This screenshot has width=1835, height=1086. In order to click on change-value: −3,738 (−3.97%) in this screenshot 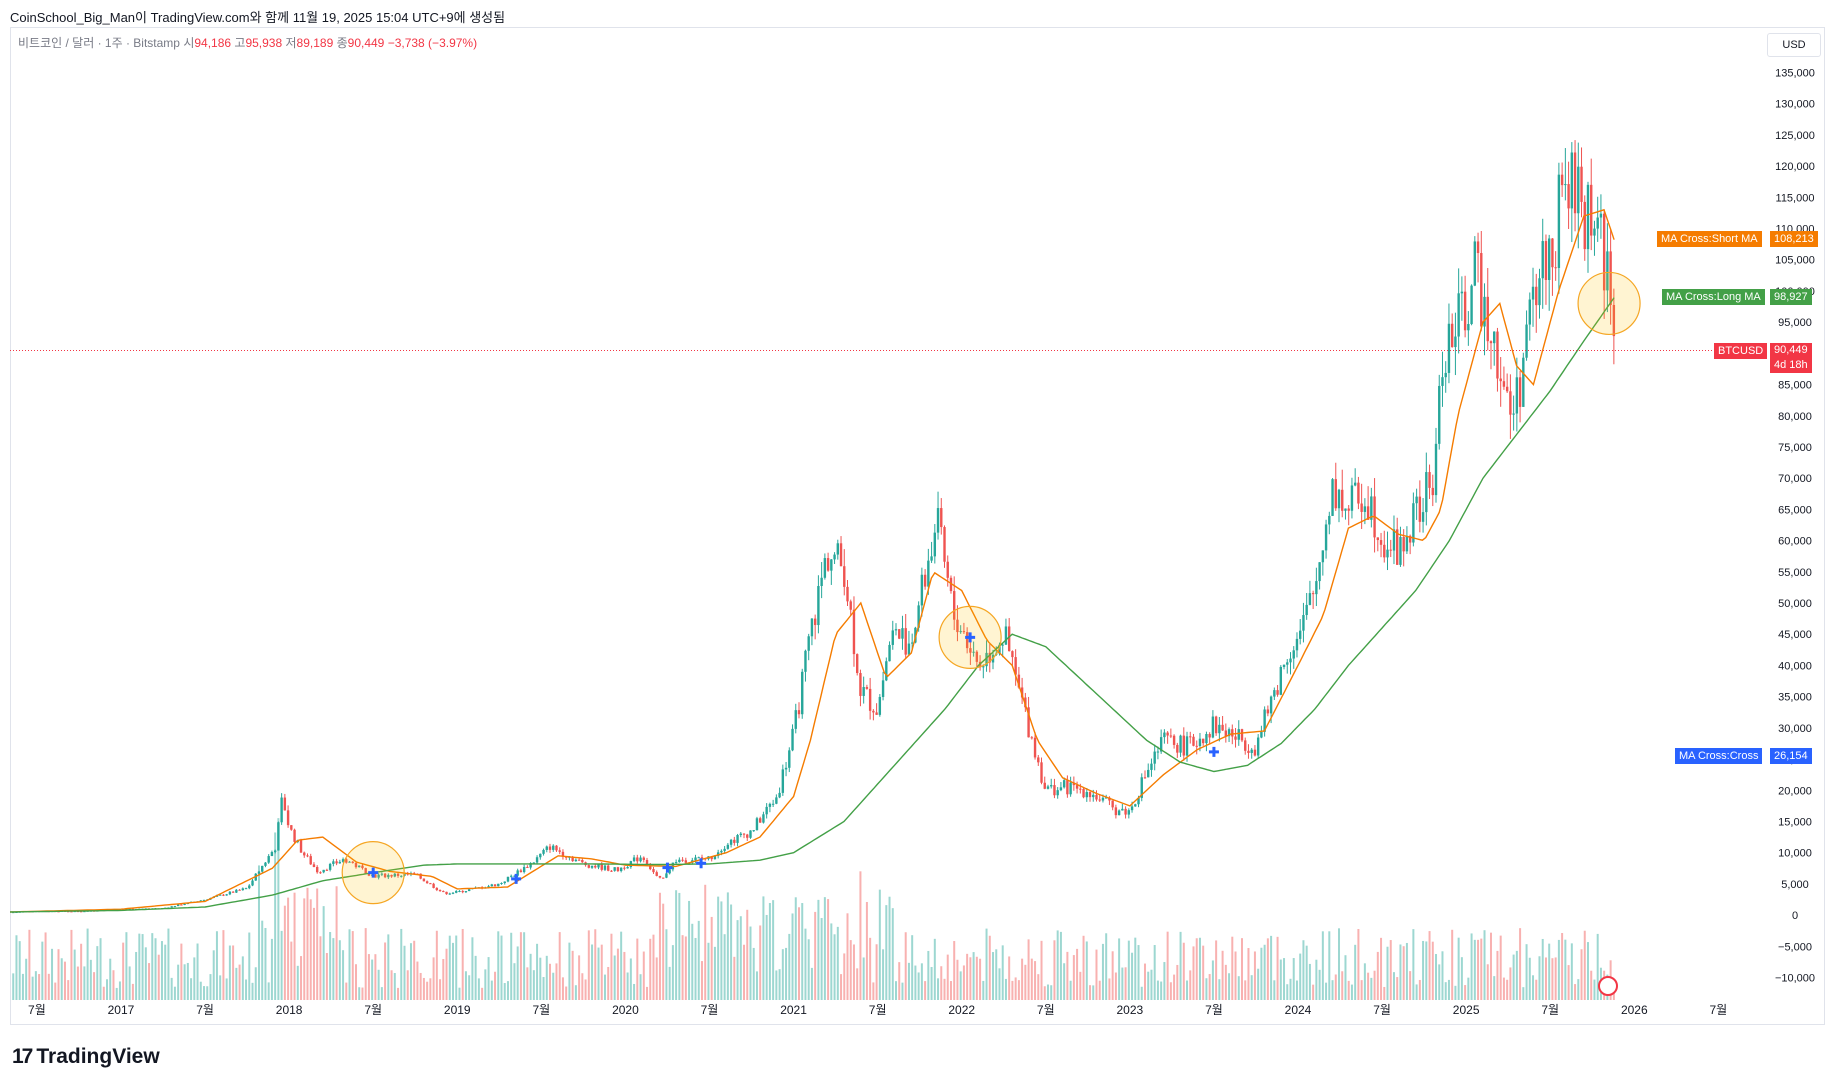, I will do `click(432, 43)`.